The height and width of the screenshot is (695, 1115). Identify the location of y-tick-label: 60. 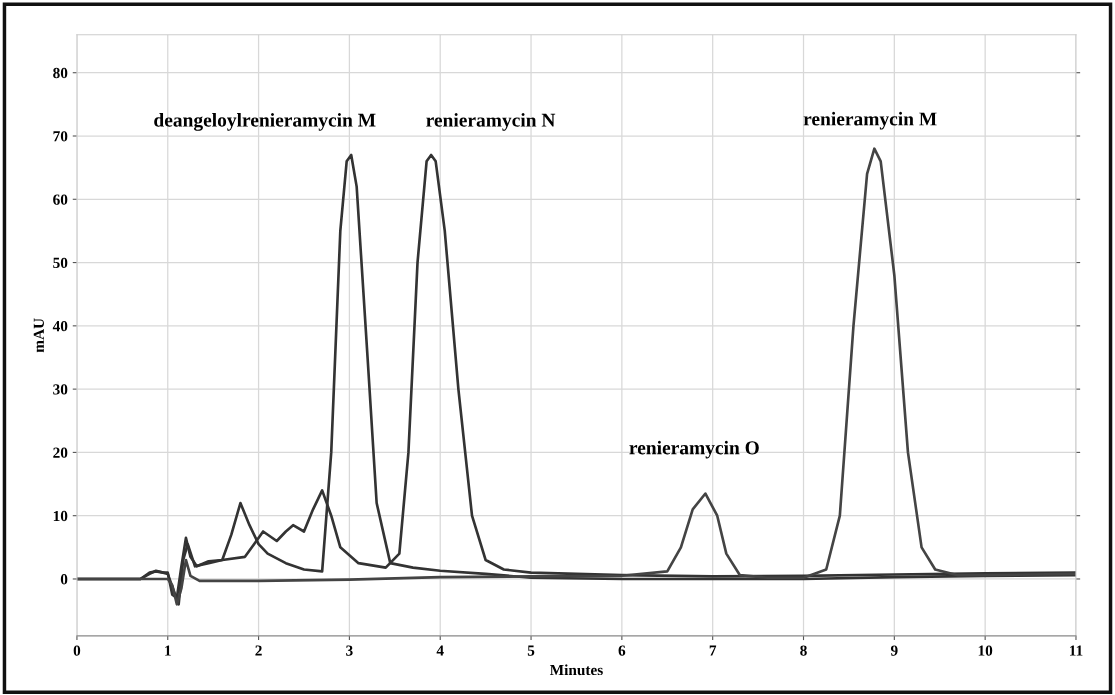
(60, 199).